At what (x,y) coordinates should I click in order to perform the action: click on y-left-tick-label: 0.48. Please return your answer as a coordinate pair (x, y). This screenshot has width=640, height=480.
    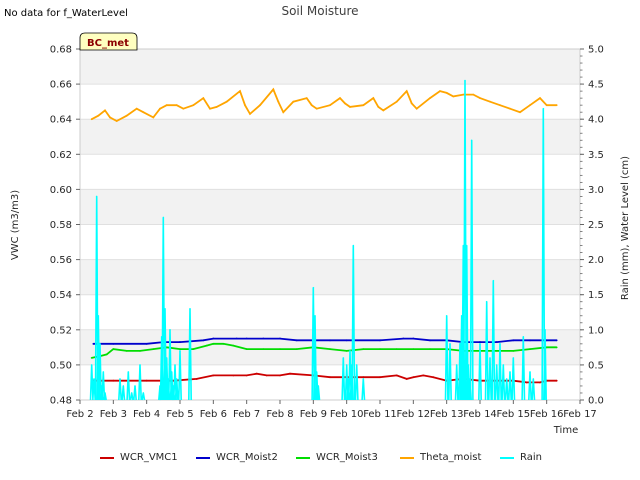
    Looking at the image, I should click on (61, 401).